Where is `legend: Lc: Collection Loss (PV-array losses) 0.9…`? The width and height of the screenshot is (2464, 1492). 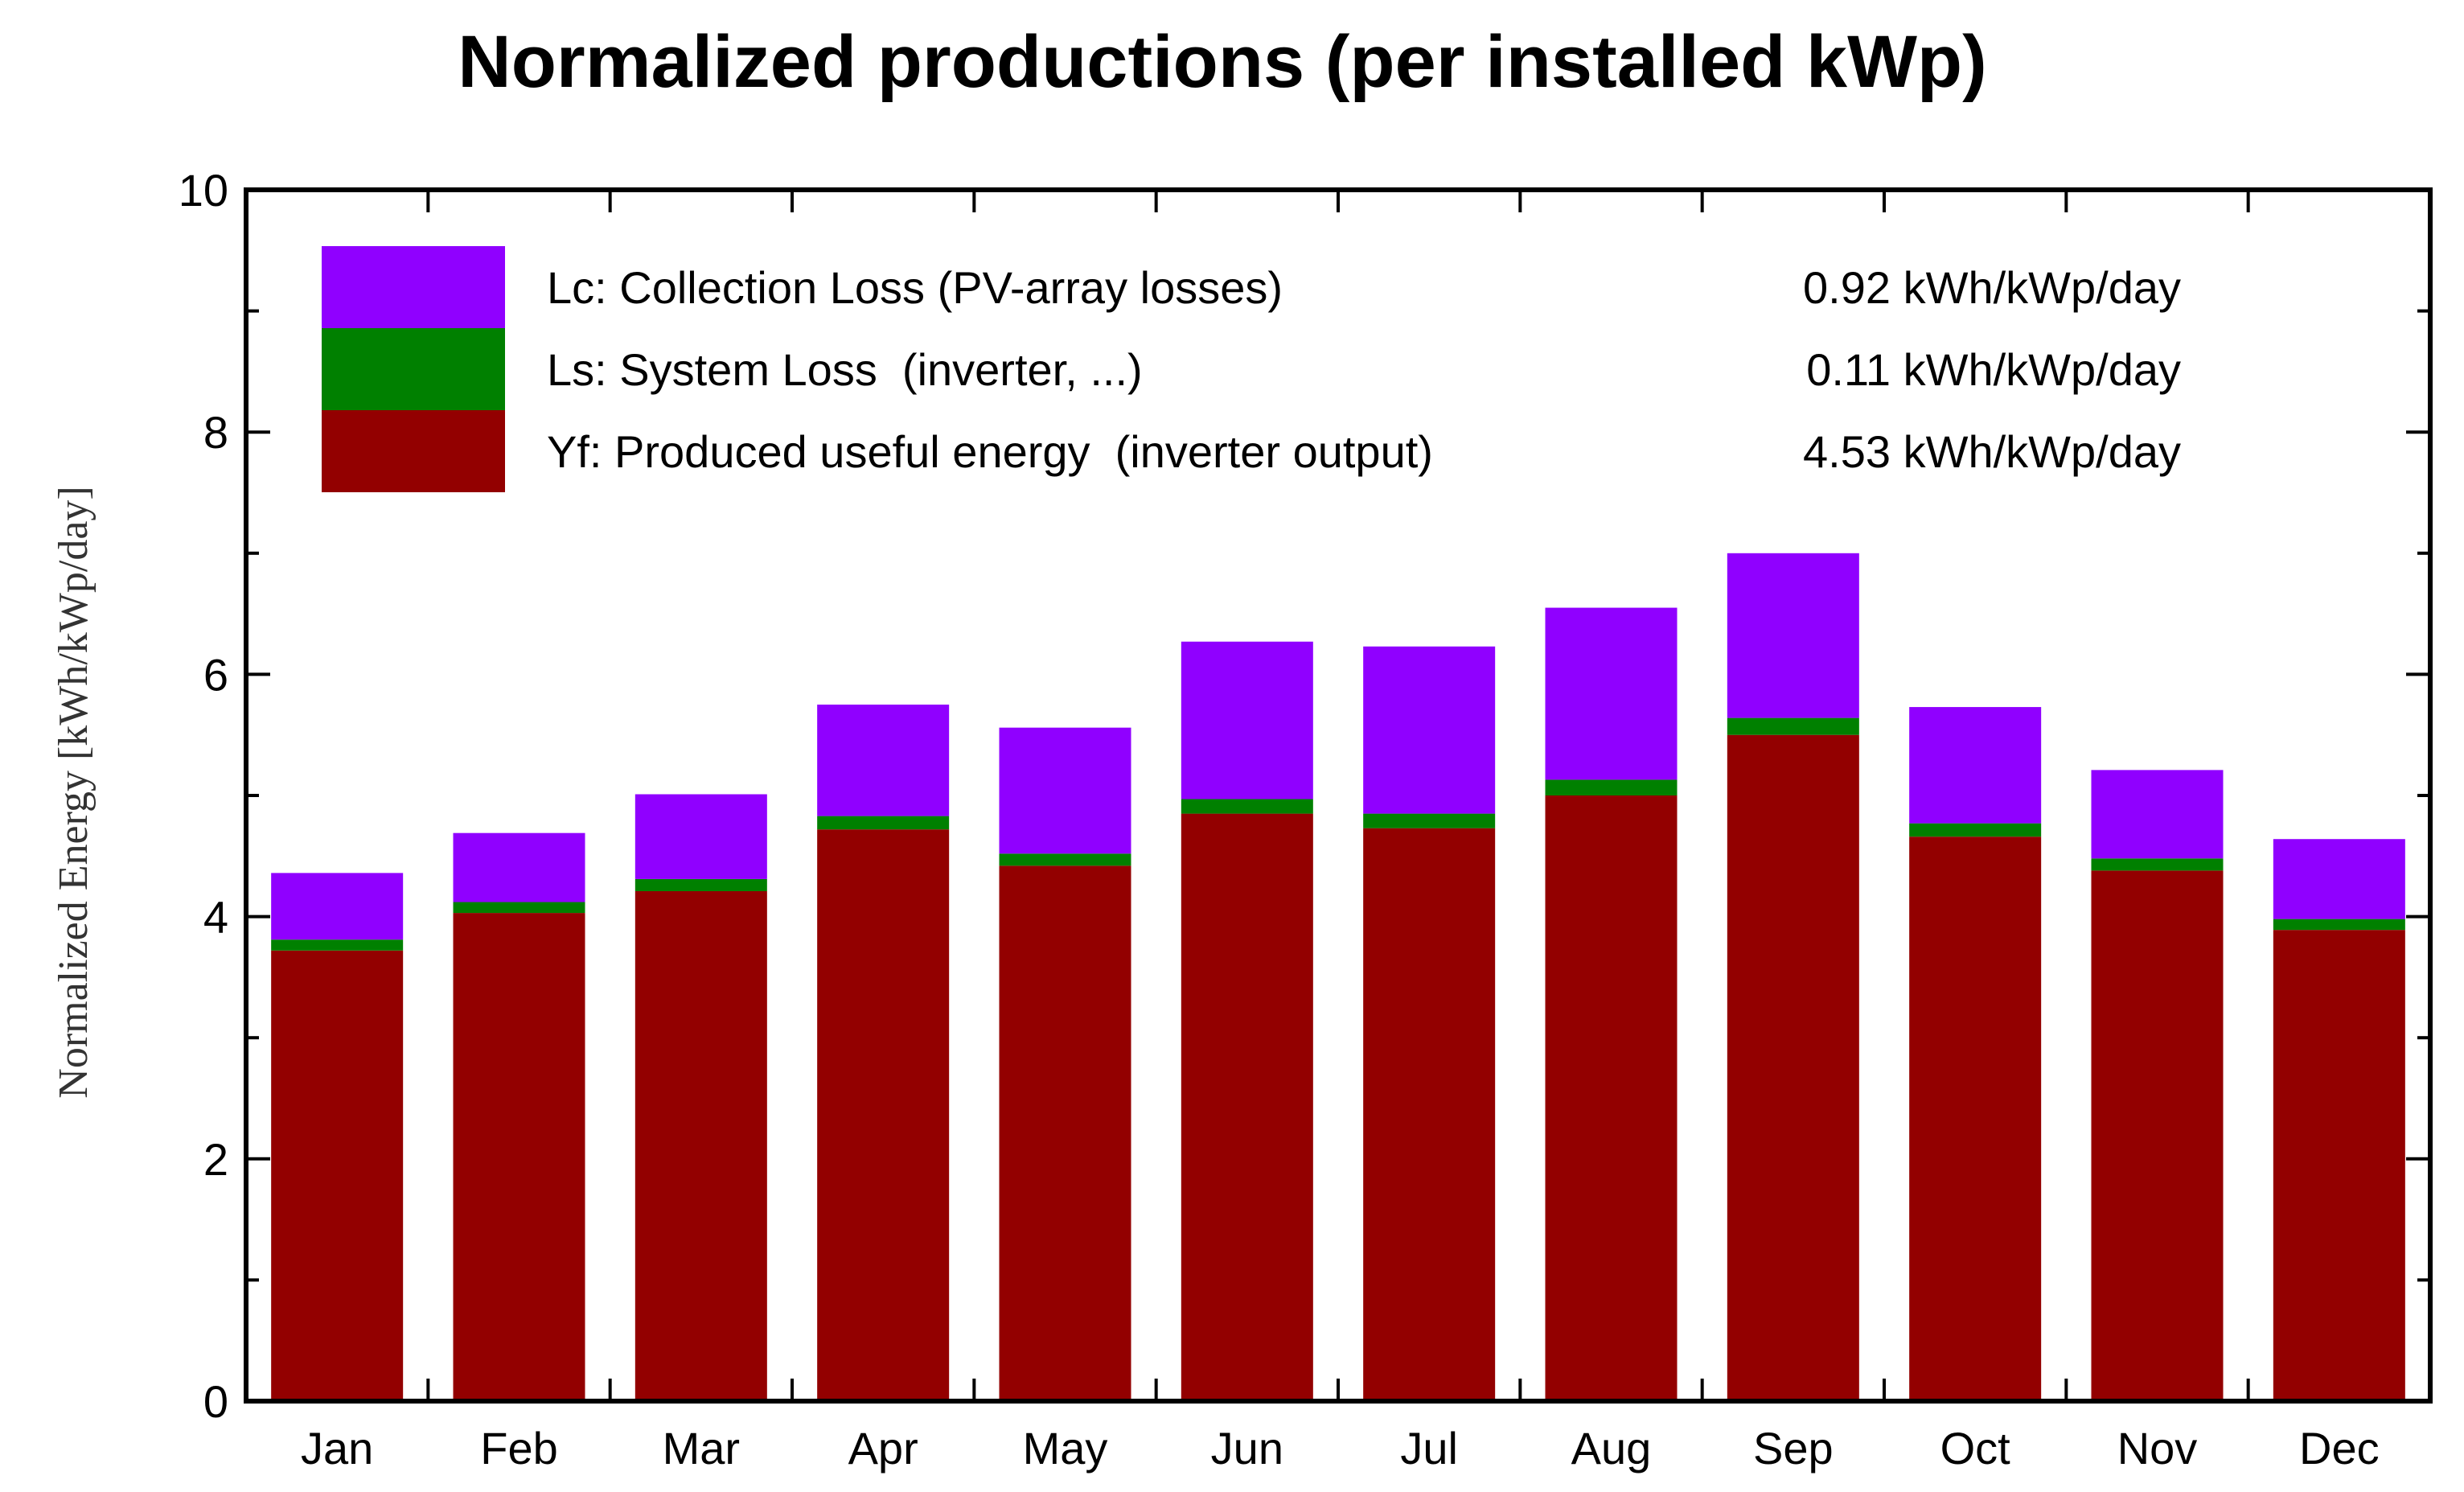 legend: Lc: Collection Loss (PV-array losses) 0.9… is located at coordinates (1251, 369).